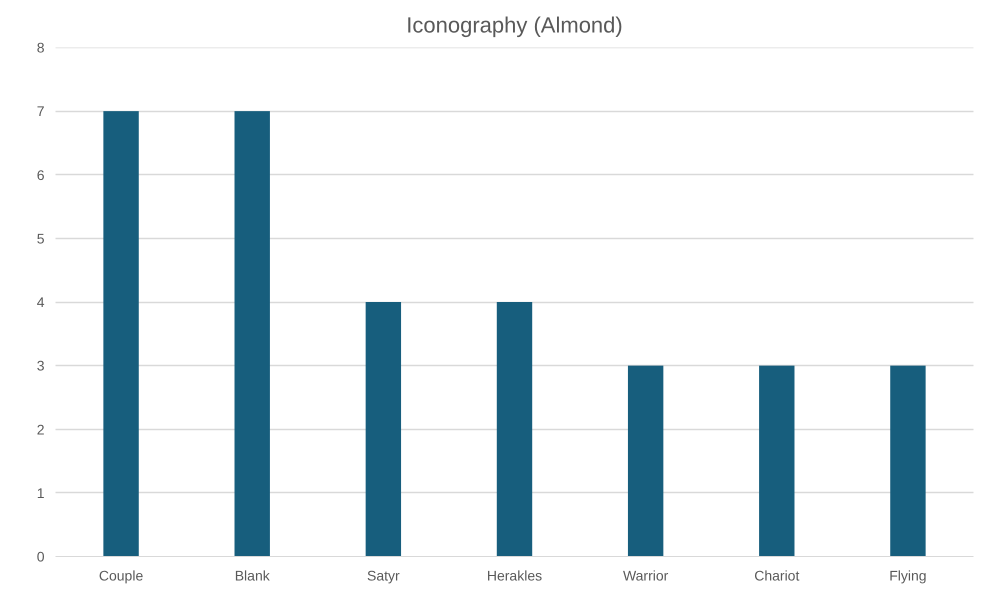 This screenshot has height=598, width=995. Describe the element at coordinates (514, 576) in the screenshot. I see `x-tick-label: Herakles` at that location.